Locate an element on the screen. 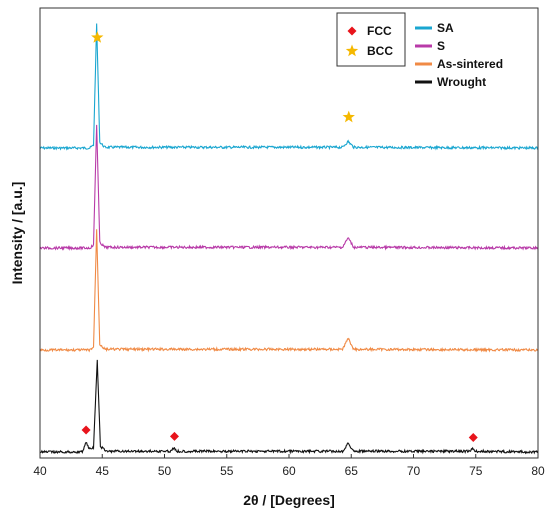 This screenshot has width=550, height=517. legend-fcc-diamond-icon is located at coordinates (352, 31).